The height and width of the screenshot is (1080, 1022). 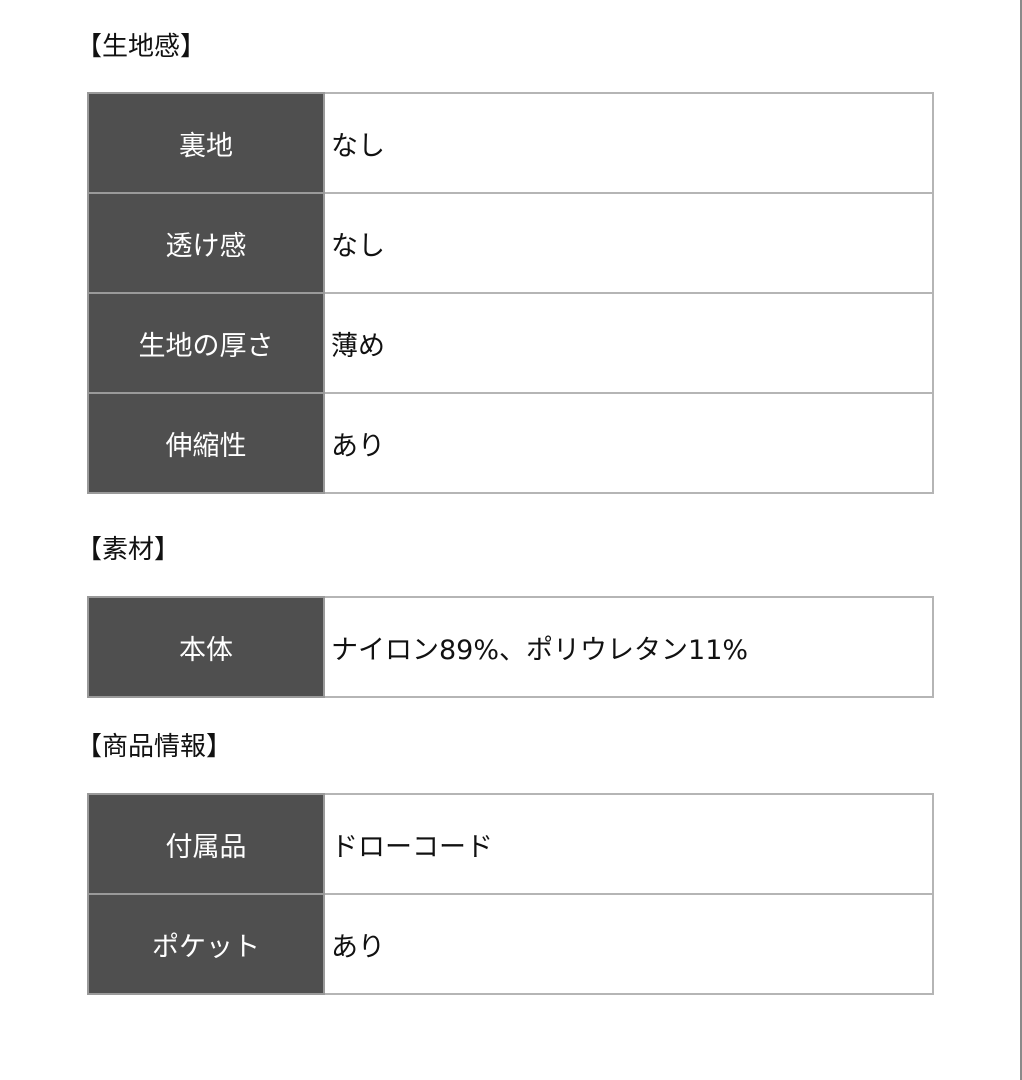 I want to click on row-label: 本体, so click(x=206, y=647).